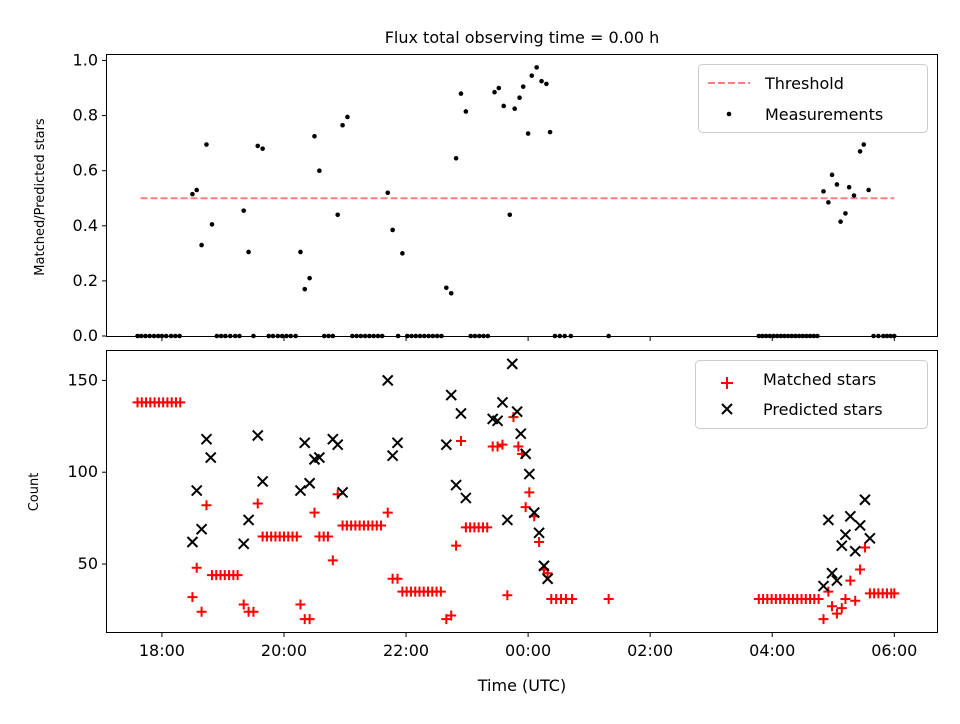  What do you see at coordinates (34, 492) in the screenshot?
I see `bottom-y-axis-label: Count` at bounding box center [34, 492].